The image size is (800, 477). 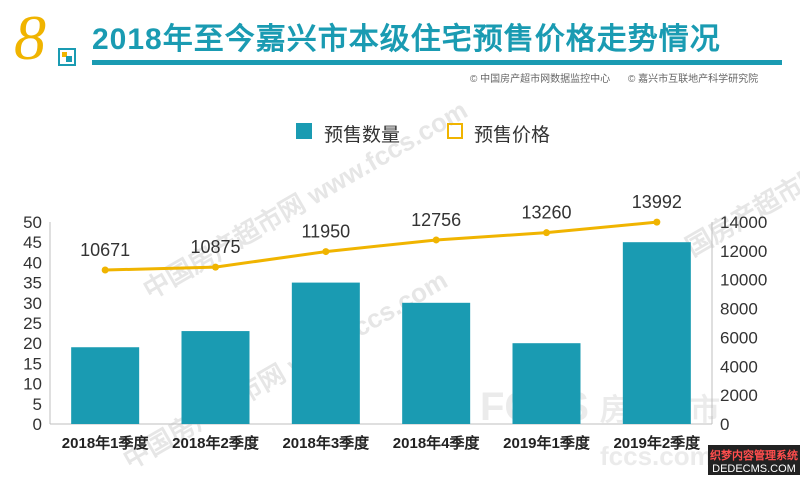 What do you see at coordinates (381, 246) in the screenshot?
I see `price-line` at bounding box center [381, 246].